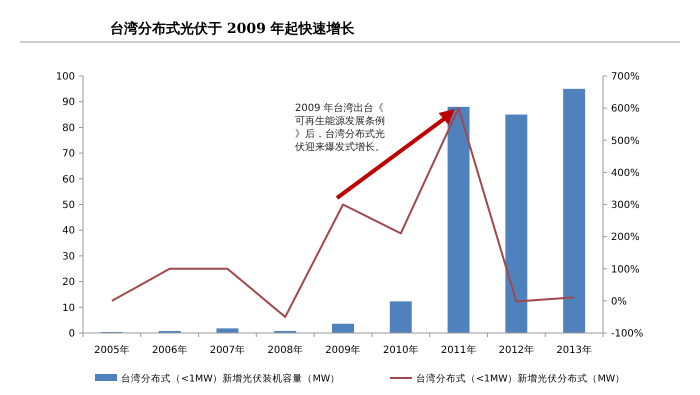 The width and height of the screenshot is (700, 395). I want to click on y-tick-label: 70, so click(68, 154).